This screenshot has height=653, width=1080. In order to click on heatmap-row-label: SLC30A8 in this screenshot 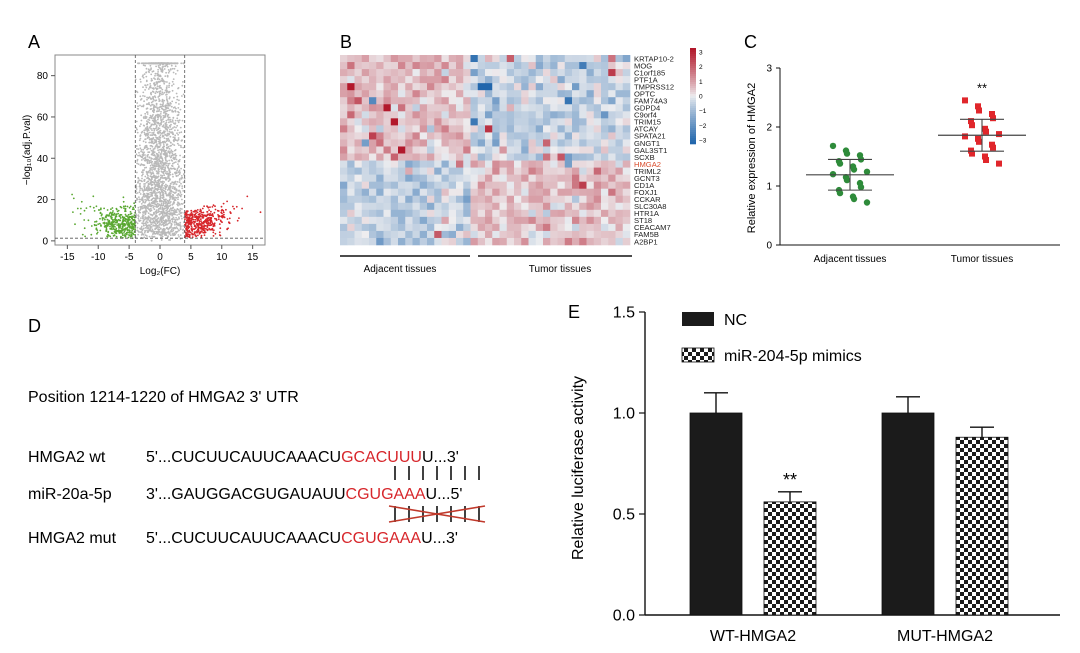, I will do `click(650, 206)`.